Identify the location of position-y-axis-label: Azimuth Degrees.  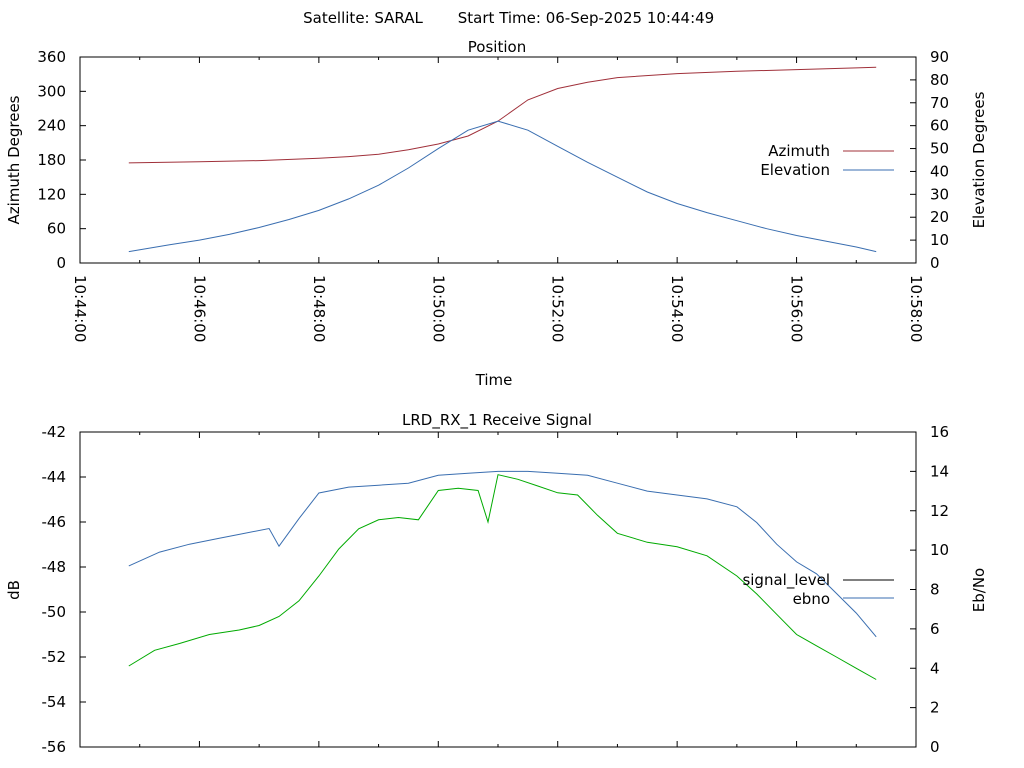
(14, 159).